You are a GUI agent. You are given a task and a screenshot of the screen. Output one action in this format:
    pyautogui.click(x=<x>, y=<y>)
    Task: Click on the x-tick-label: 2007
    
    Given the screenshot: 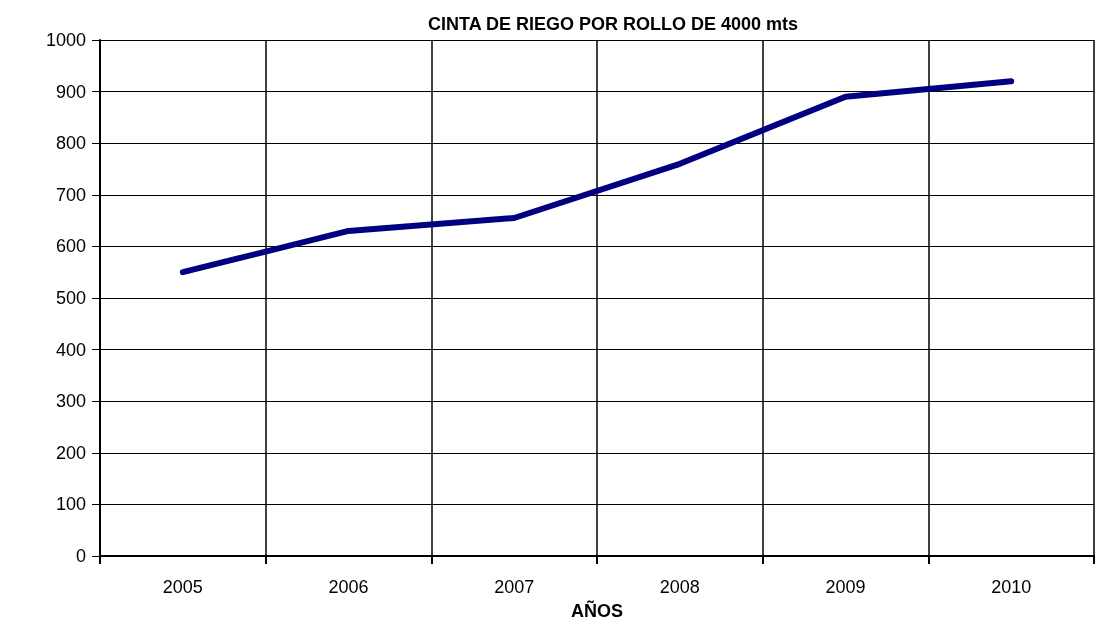 What is the action you would take?
    pyautogui.click(x=514, y=587)
    